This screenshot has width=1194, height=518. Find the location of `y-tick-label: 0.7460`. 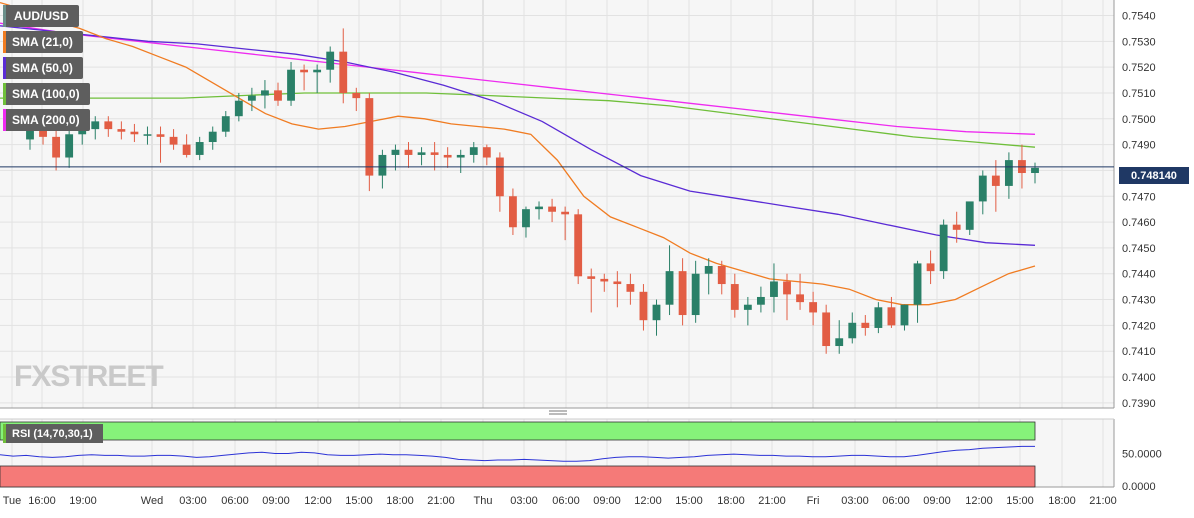

y-tick-label: 0.7460 is located at coordinates (1139, 223).